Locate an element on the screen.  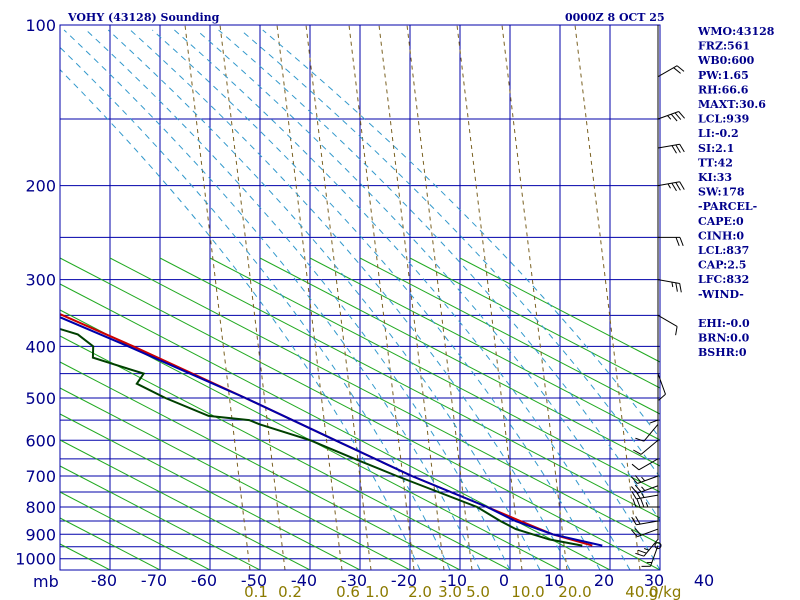
temperature-tick-label: -10 is located at coordinates (454, 580).